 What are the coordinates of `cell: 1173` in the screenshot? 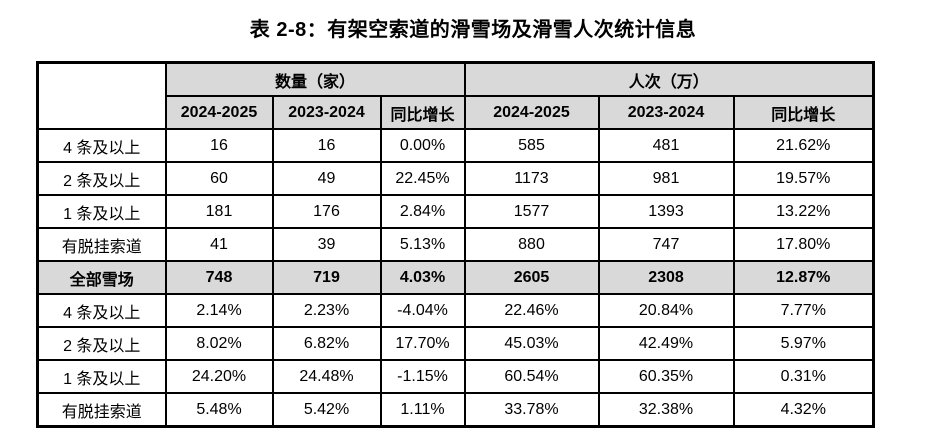 It's located at (531, 178).